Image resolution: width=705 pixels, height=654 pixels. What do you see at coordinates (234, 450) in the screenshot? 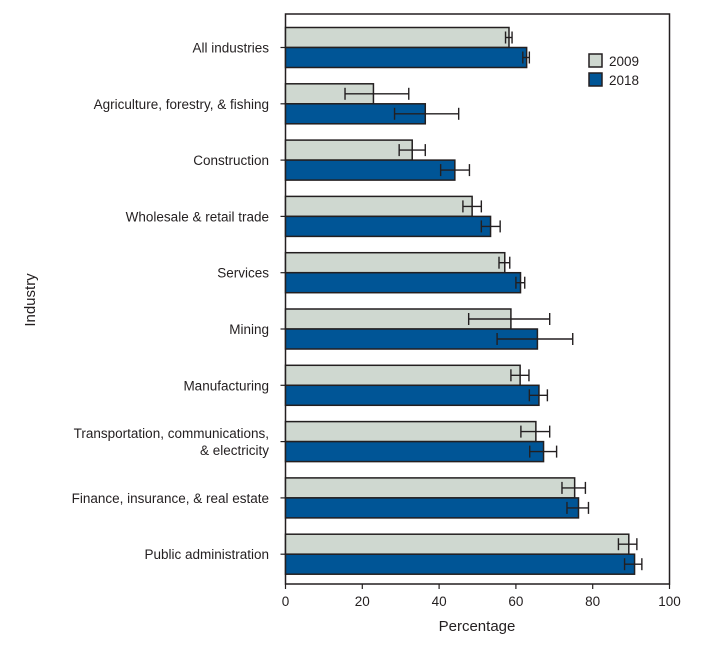
I see `category-label: & electricity` at bounding box center [234, 450].